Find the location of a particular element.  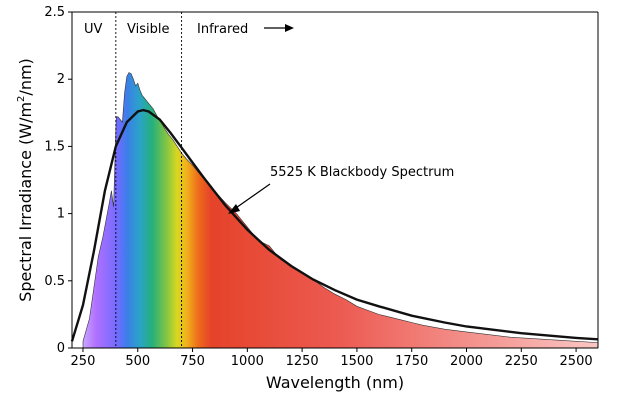

y-tick-label: 2.5 is located at coordinates (54, 12).